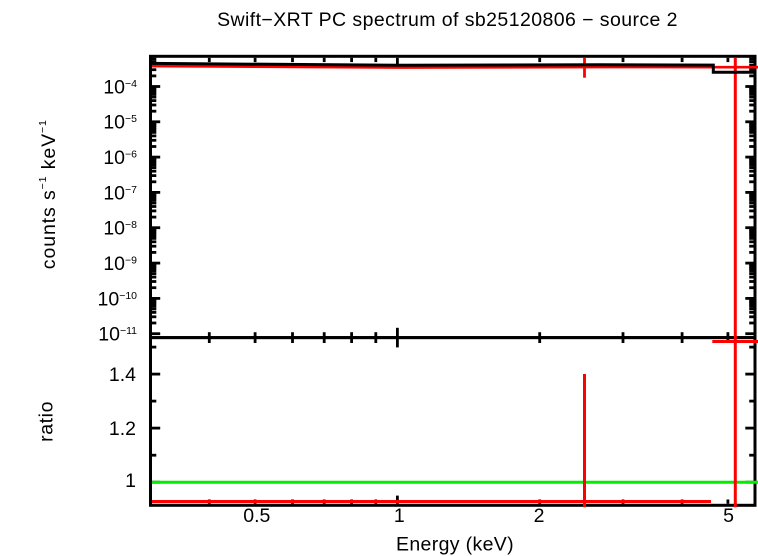 This screenshot has height=556, width=758. Describe the element at coordinates (46, 421) in the screenshot. I see `svg-text: ratio` at that location.